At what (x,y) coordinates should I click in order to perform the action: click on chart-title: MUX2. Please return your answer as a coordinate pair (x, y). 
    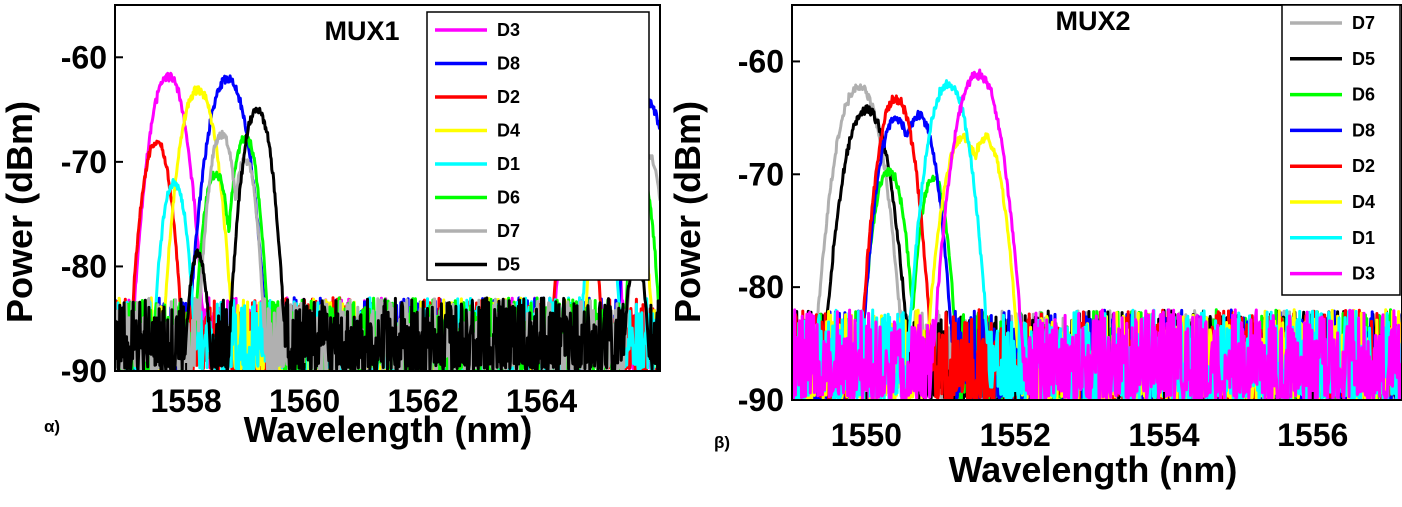
    Looking at the image, I should click on (1092, 21).